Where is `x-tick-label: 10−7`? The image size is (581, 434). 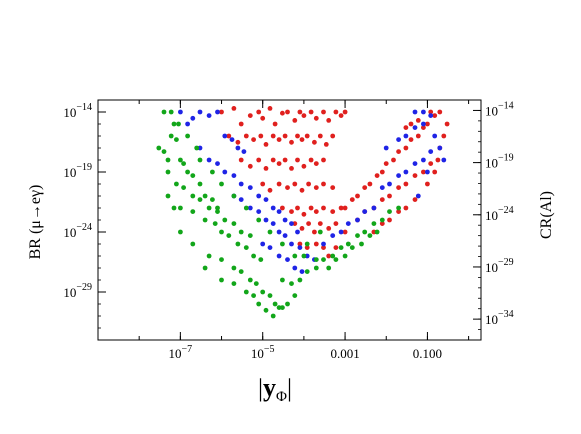
x-tick-label: 10−7 is located at coordinates (181, 352).